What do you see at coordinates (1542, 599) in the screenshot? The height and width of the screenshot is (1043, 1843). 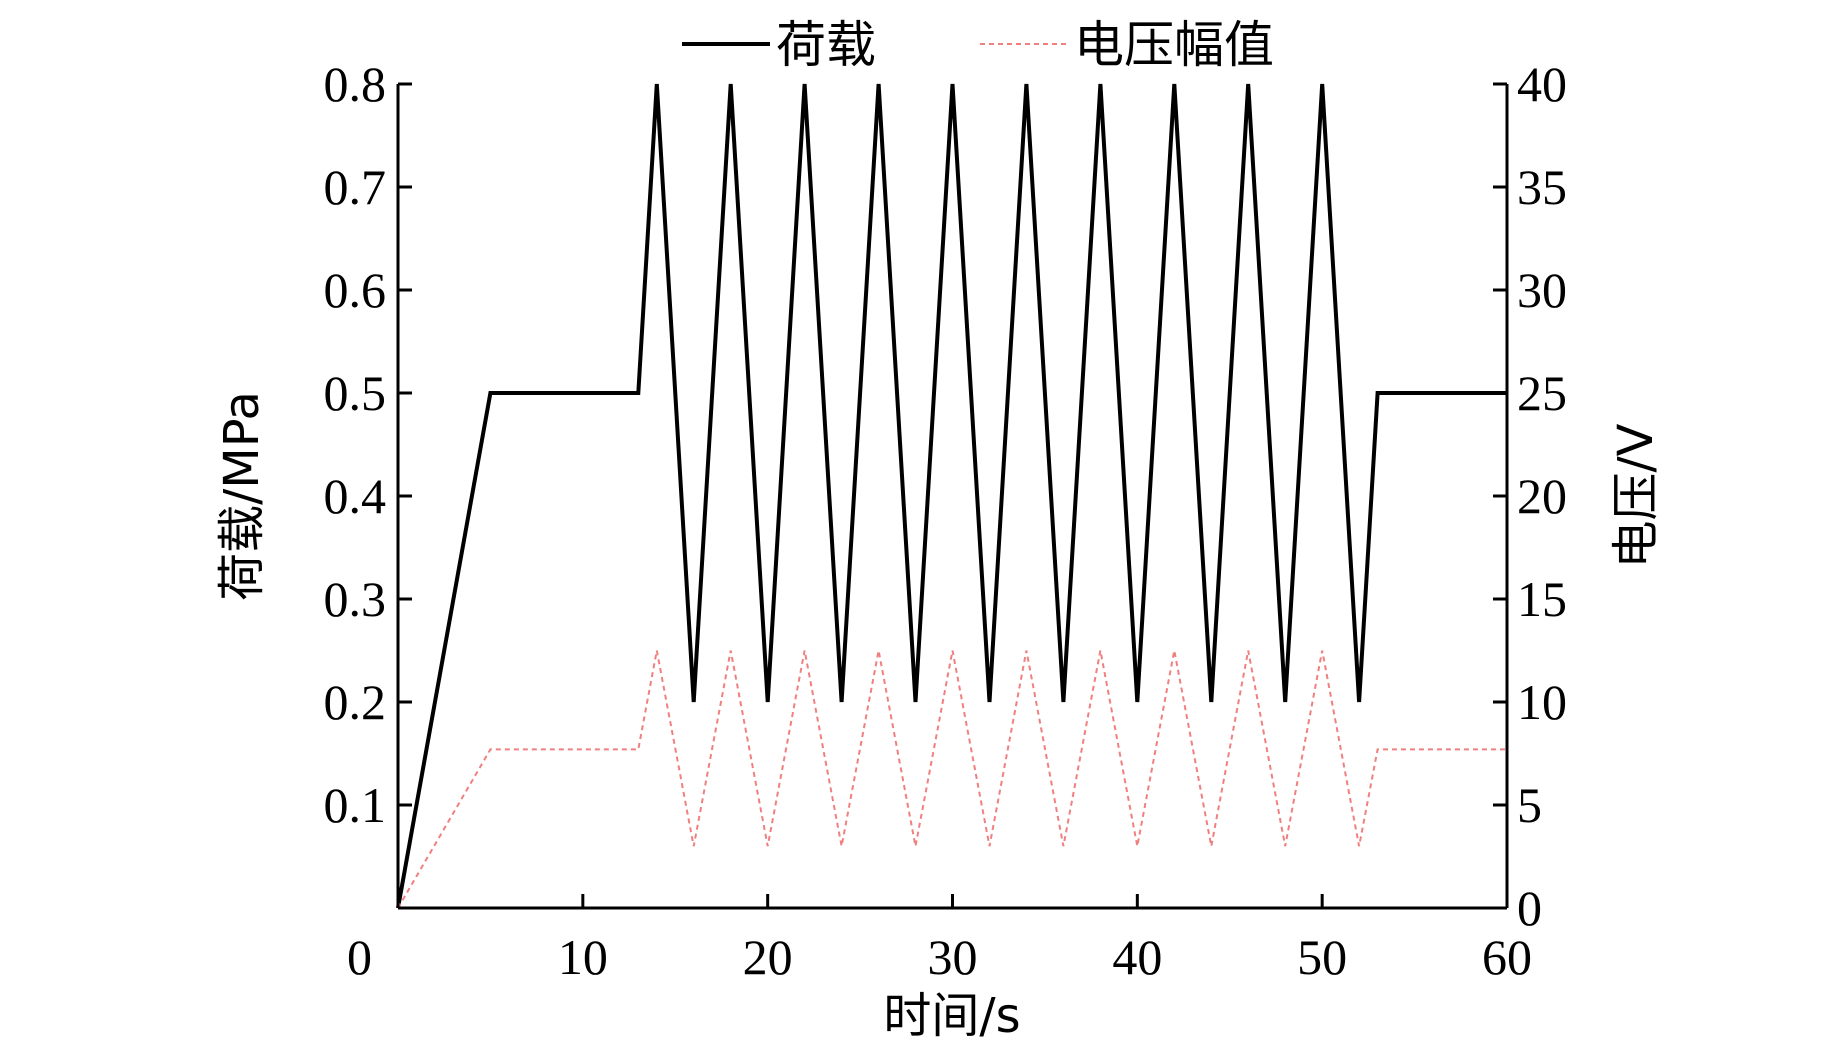 I see `y-right-tick-label: 15` at bounding box center [1542, 599].